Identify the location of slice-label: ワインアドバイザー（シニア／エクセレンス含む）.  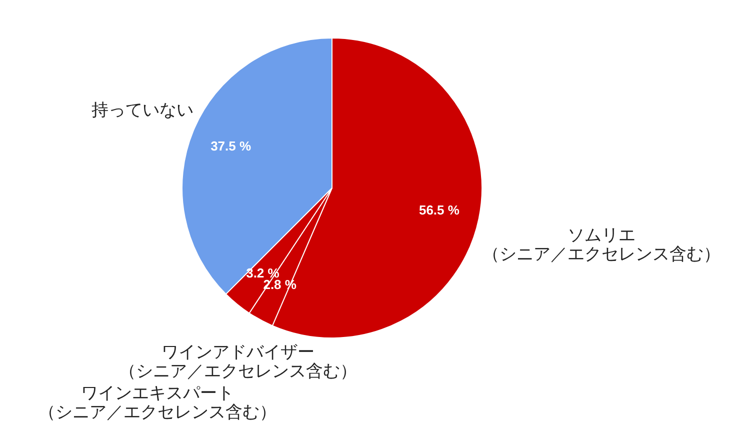
(238, 361).